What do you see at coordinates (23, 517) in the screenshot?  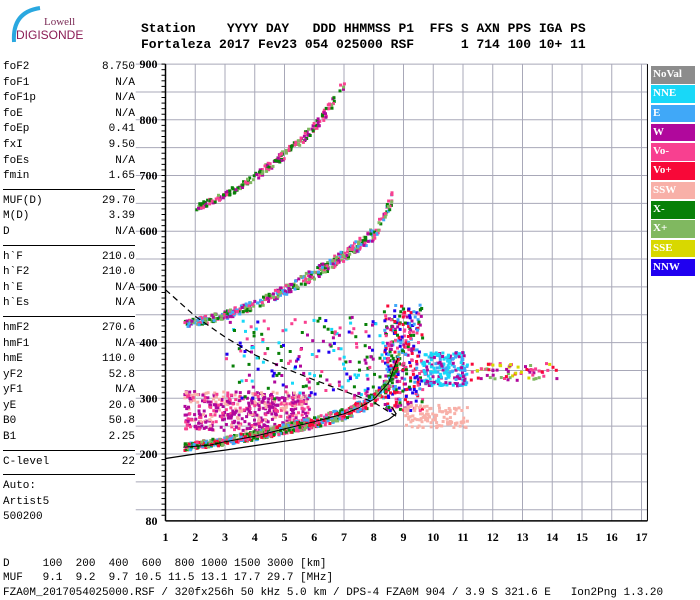 I see `autoscale-info: 500200` at bounding box center [23, 517].